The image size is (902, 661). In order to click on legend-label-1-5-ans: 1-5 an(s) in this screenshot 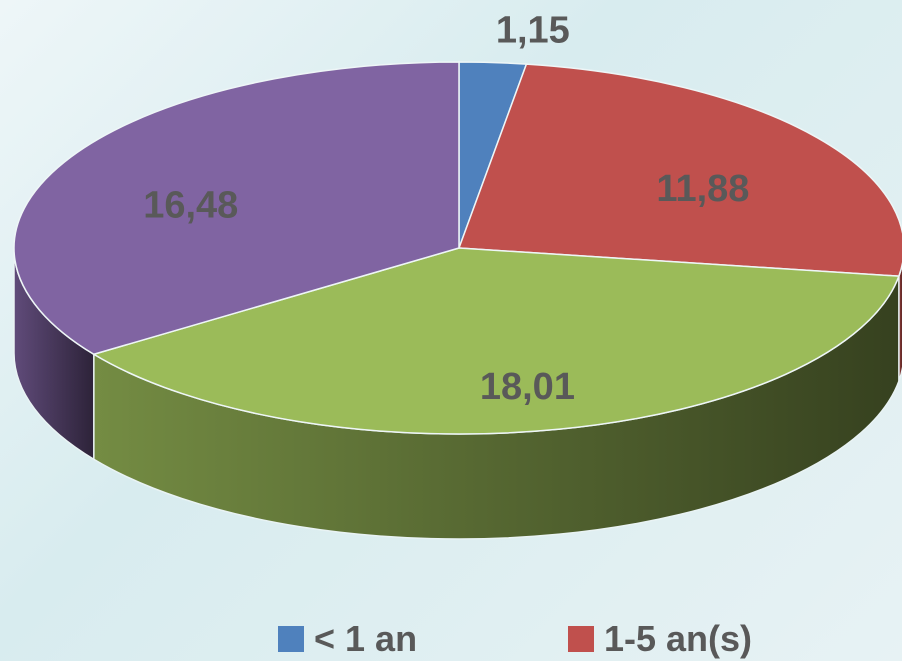, I will do `click(678, 638)`.